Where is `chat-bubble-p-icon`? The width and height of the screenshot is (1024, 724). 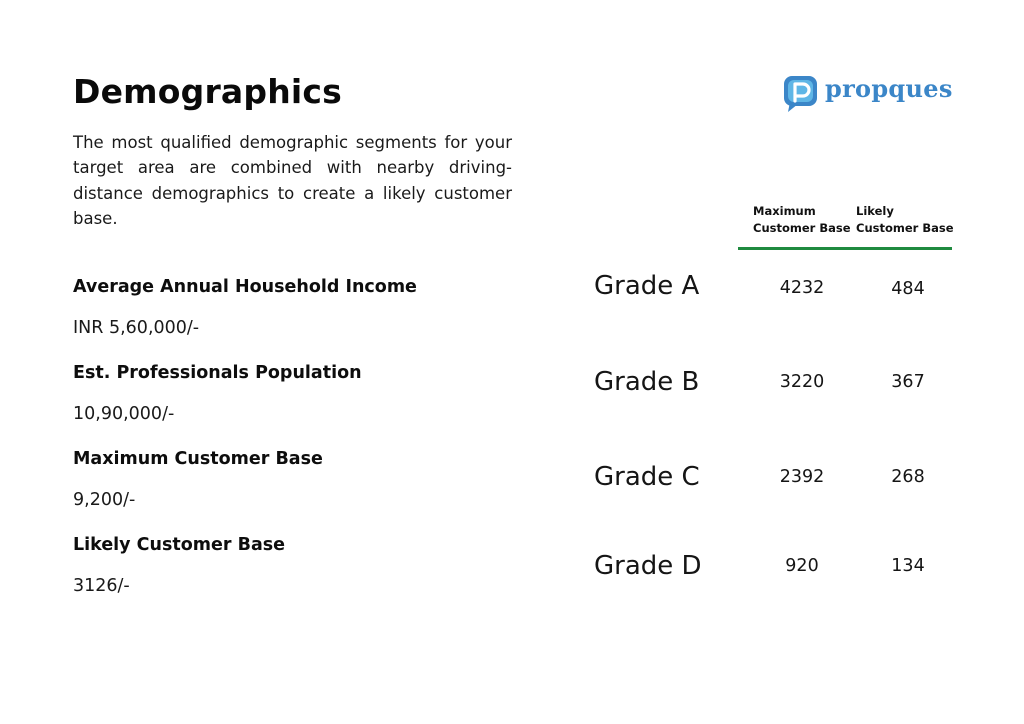
chat-bubble-p-icon is located at coordinates (800, 94).